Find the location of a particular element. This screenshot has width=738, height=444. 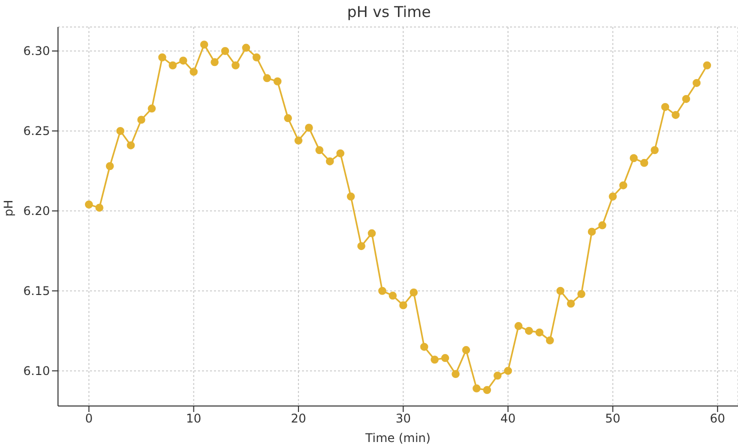

y-axis-title: pH is located at coordinates (8, 208).